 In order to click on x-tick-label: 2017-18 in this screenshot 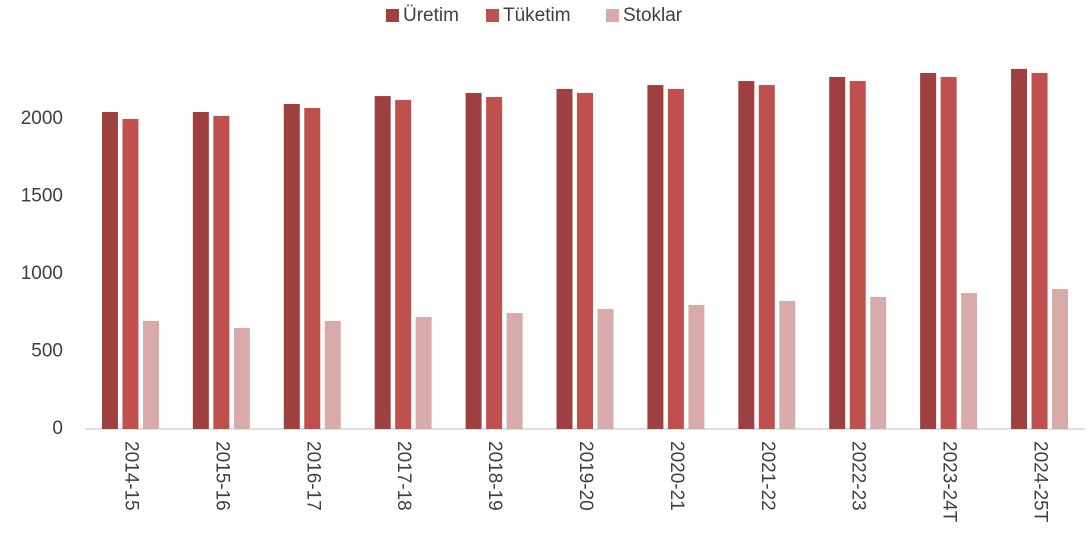, I will do `click(403, 476)`.